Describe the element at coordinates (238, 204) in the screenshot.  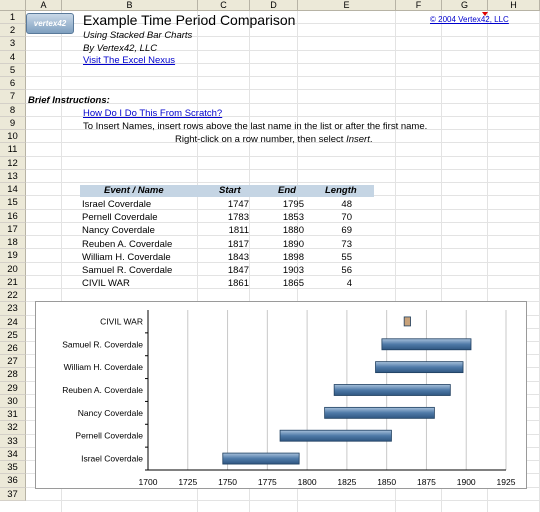
I see `table-cell-start: 1747` at that location.